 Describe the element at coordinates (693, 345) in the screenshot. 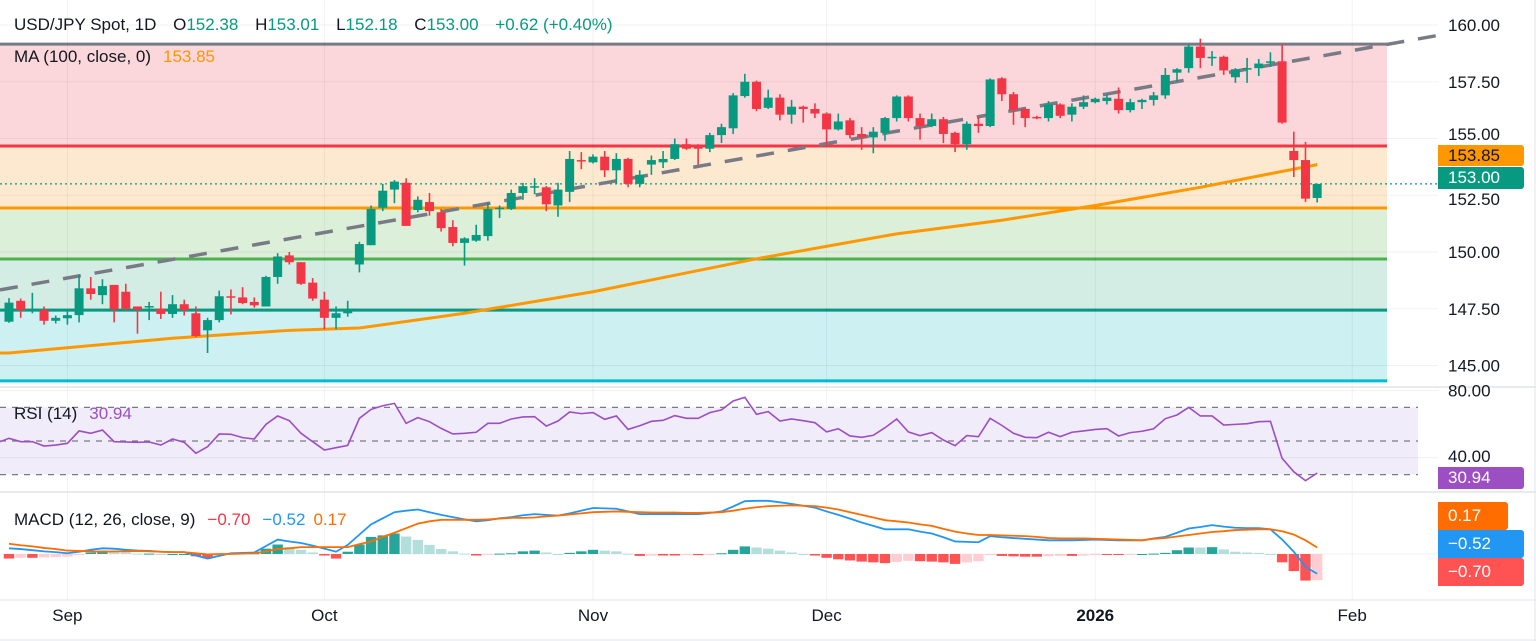

I see `fib-zone` at that location.